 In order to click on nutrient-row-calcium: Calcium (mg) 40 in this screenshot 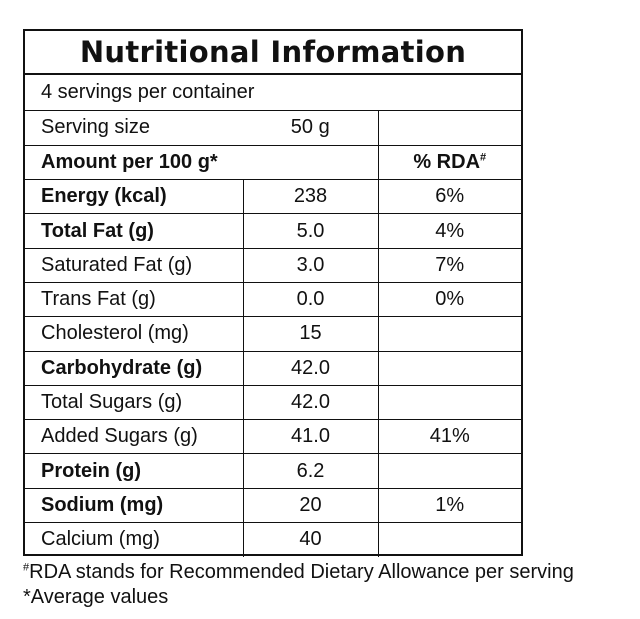, I will do `click(273, 539)`.